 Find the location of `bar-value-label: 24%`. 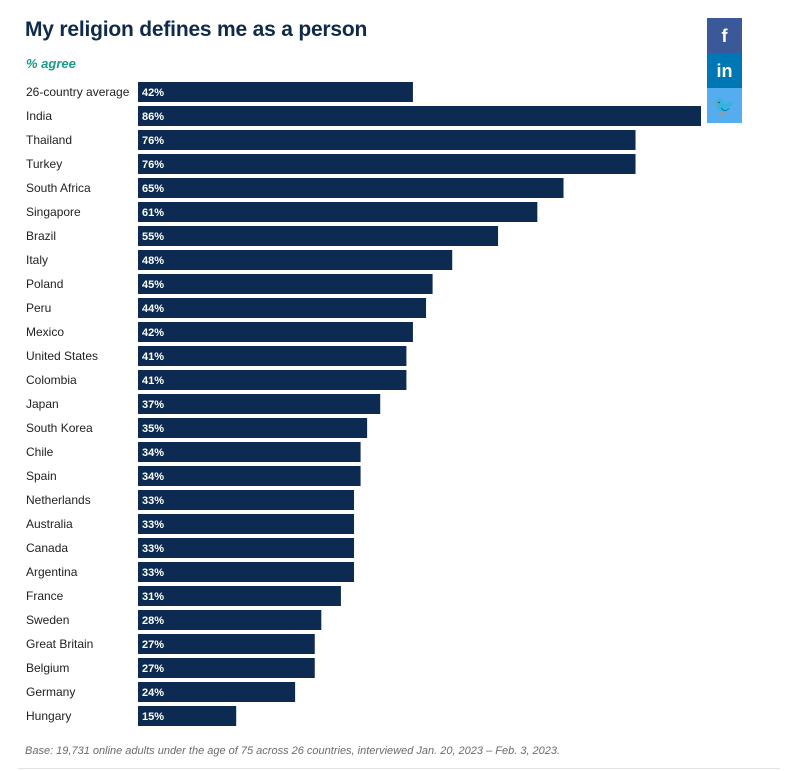

bar-value-label: 24% is located at coordinates (153, 693).